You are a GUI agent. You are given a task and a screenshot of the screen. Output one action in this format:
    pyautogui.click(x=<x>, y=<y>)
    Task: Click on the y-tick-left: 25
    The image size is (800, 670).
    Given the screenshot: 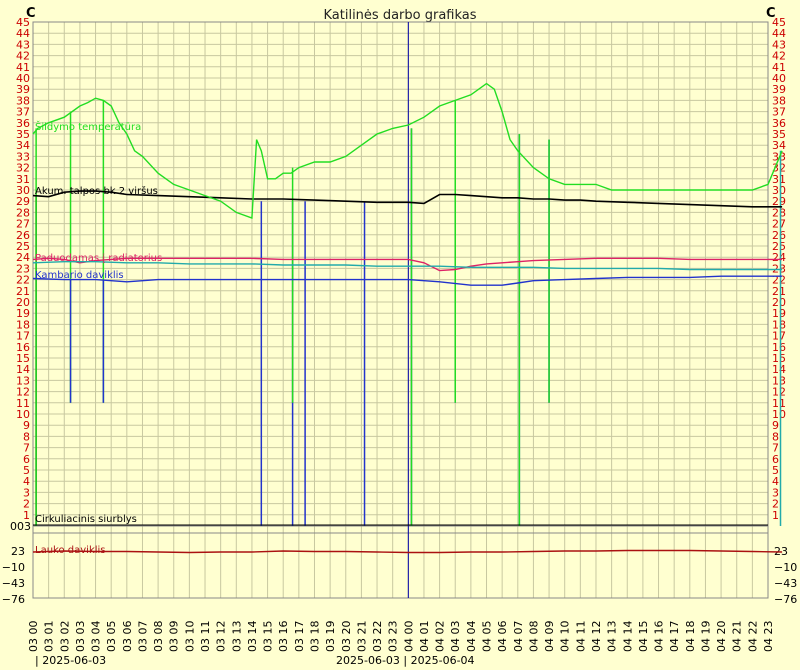 What is the action you would take?
    pyautogui.click(x=23, y=246)
    